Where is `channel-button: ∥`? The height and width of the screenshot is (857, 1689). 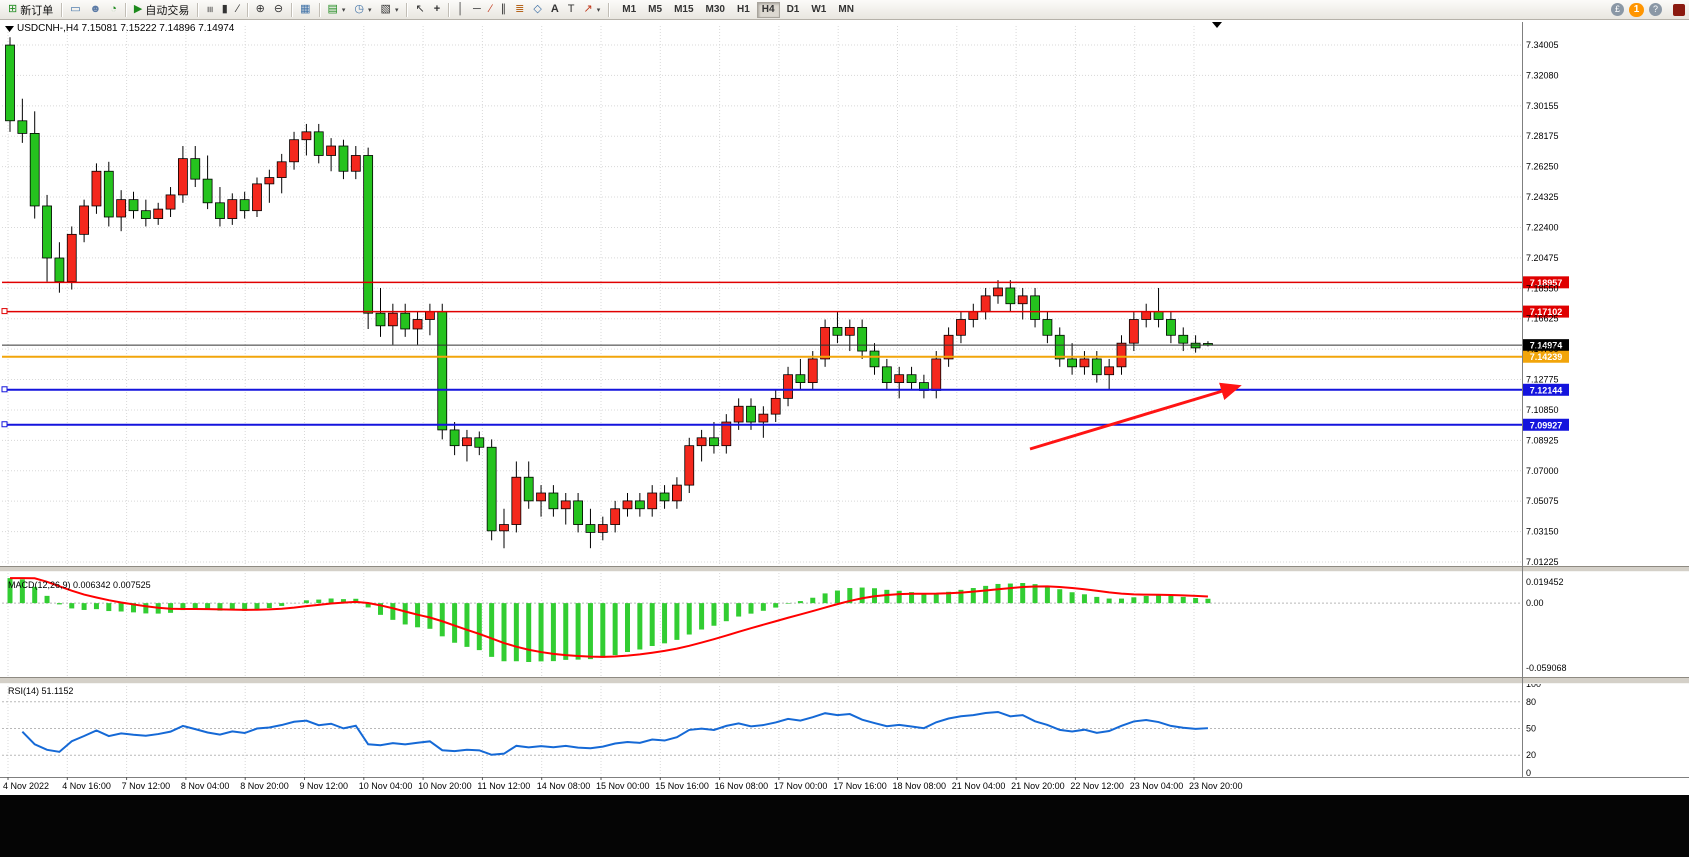
channel-button: ∥ is located at coordinates (504, 9).